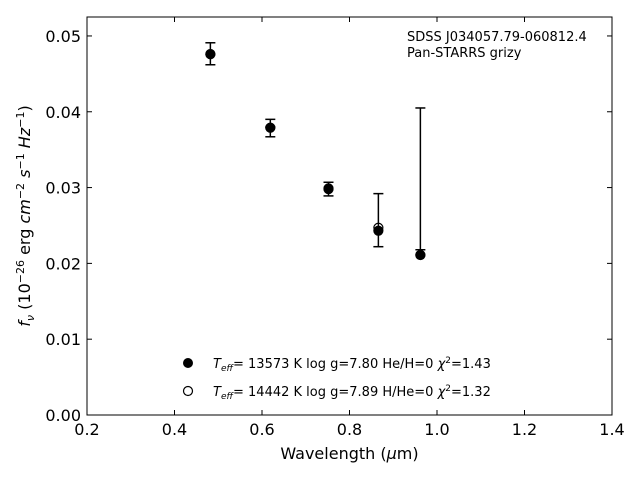 This screenshot has height=480, width=640. Describe the element at coordinates (497, 37) in the screenshot. I see `annotation-object-name: SDSS J034057.79-060812.4` at that location.